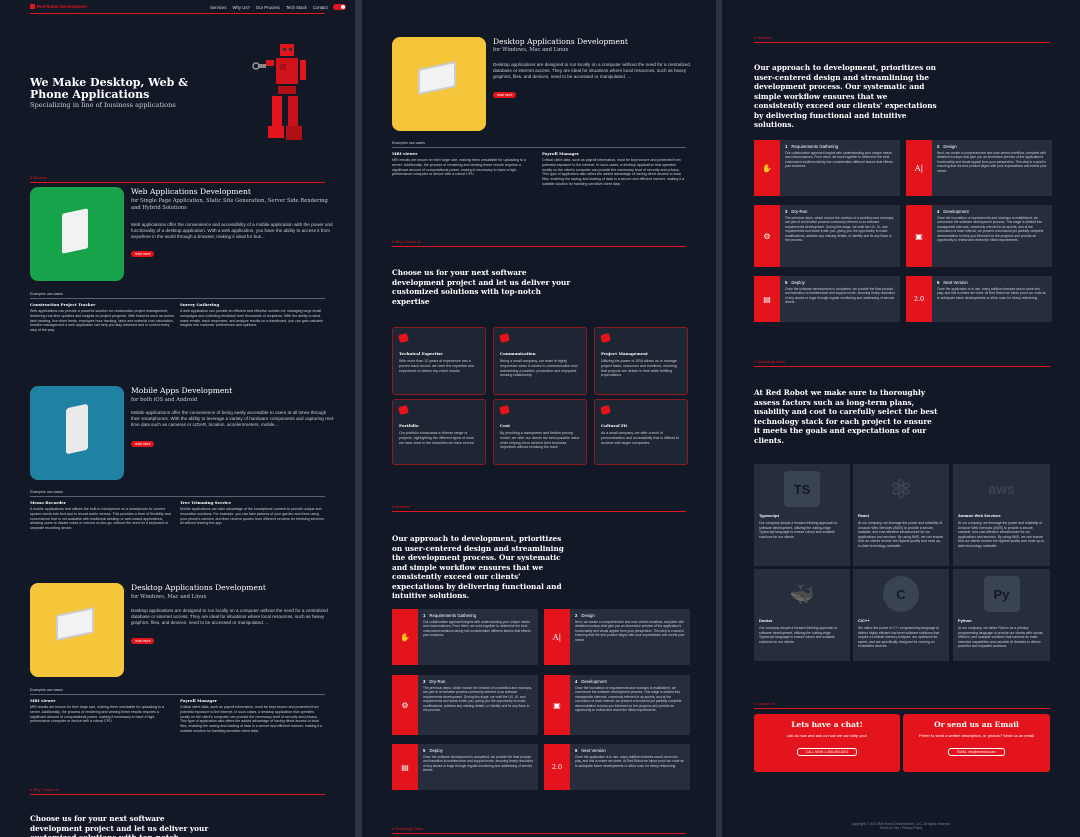 Image resolution: width=1080 pixels, height=837 pixels. Describe the element at coordinates (766, 620) in the screenshot. I see `tech-title: Docker` at that location.